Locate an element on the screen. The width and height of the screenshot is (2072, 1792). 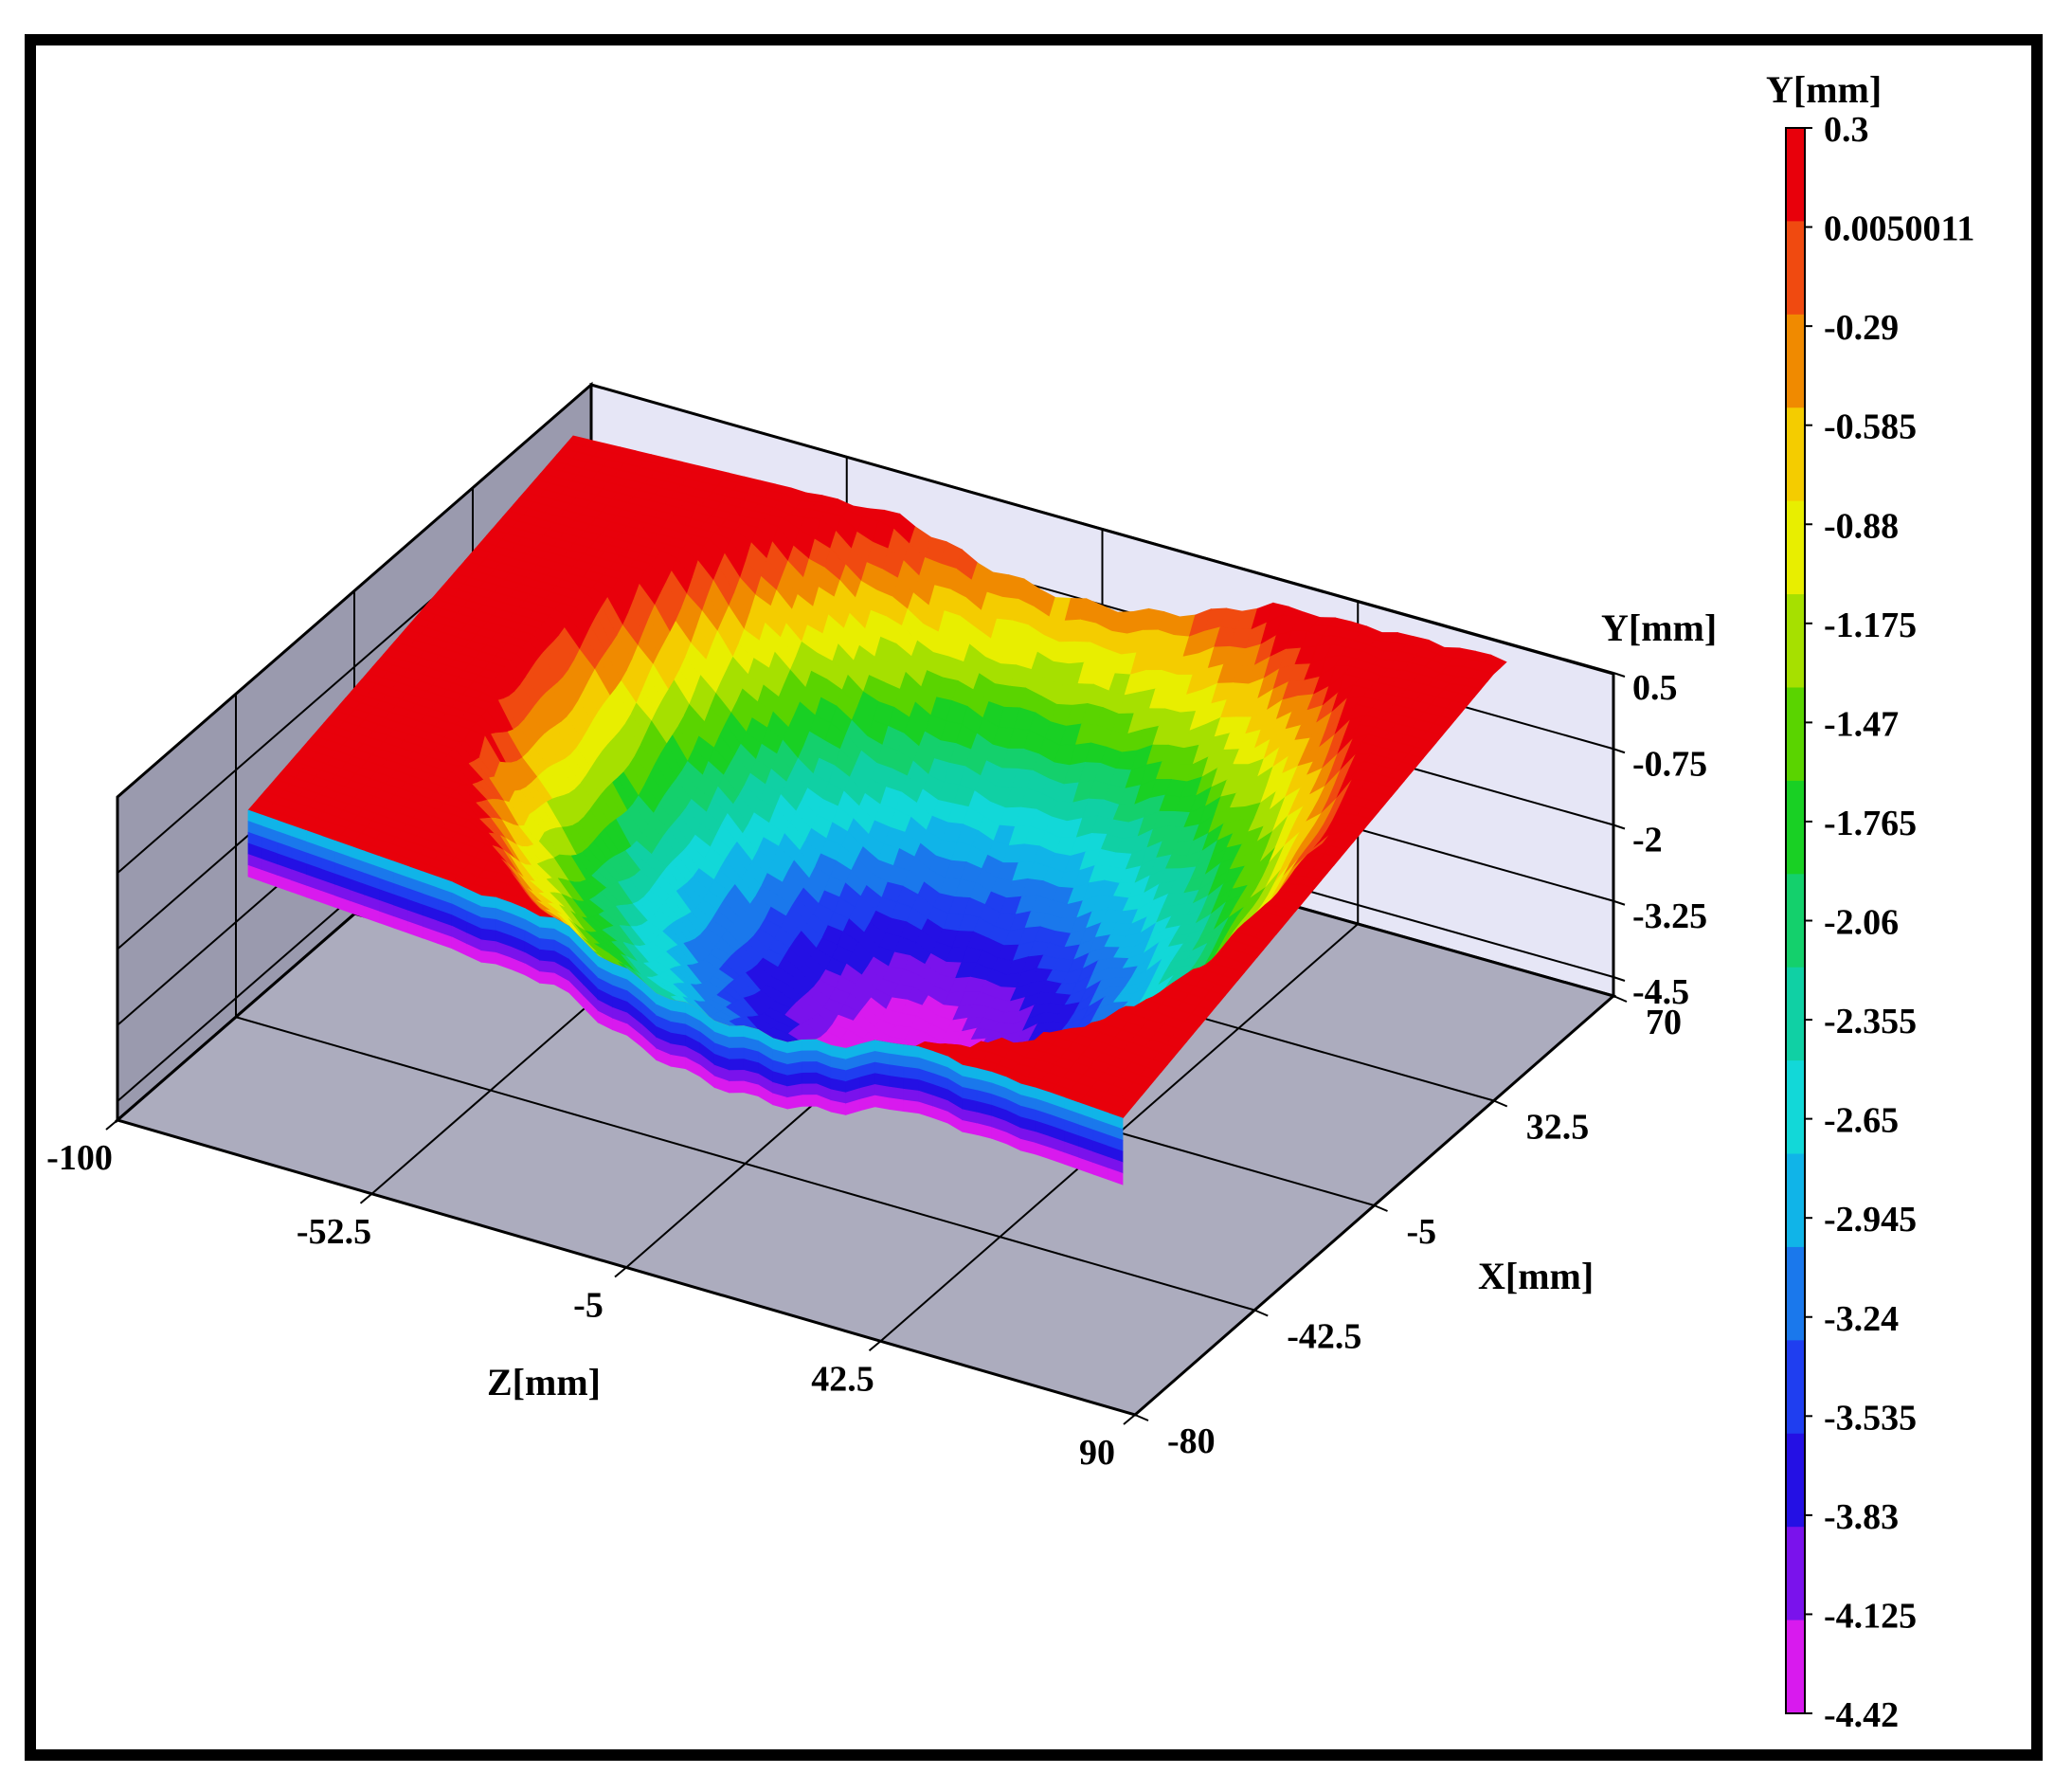
colorbar-level-label: -0.88 is located at coordinates (1861, 526).